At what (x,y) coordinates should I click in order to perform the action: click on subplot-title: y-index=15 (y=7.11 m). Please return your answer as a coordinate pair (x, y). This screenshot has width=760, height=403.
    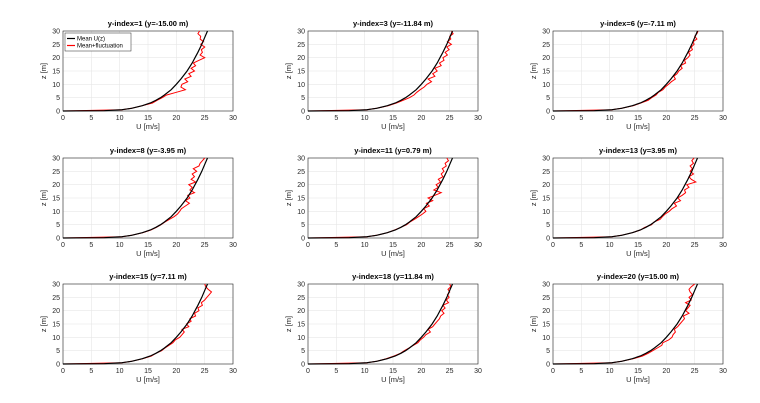
    Looking at the image, I should click on (148, 276).